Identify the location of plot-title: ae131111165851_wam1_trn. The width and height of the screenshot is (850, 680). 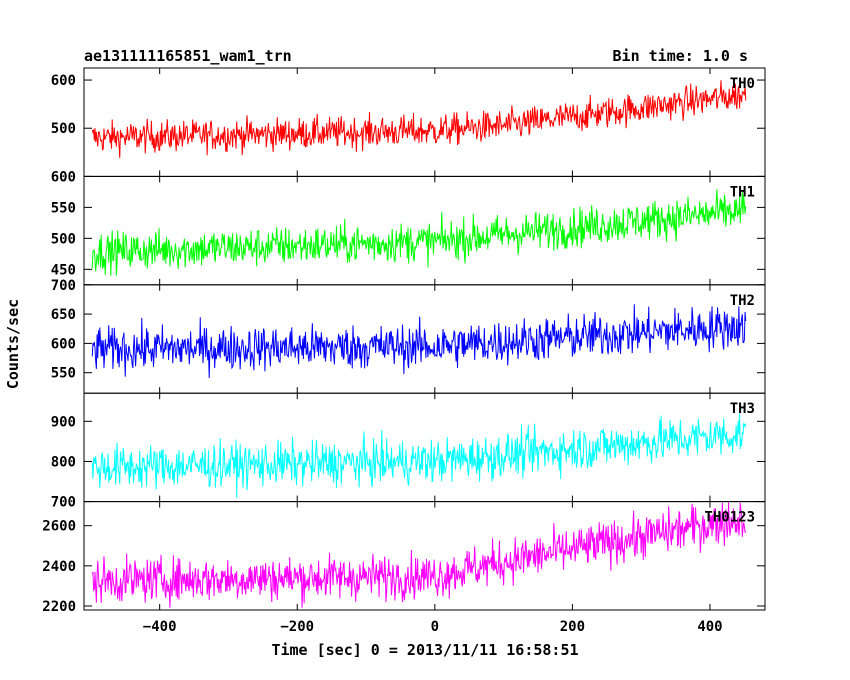
(188, 56).